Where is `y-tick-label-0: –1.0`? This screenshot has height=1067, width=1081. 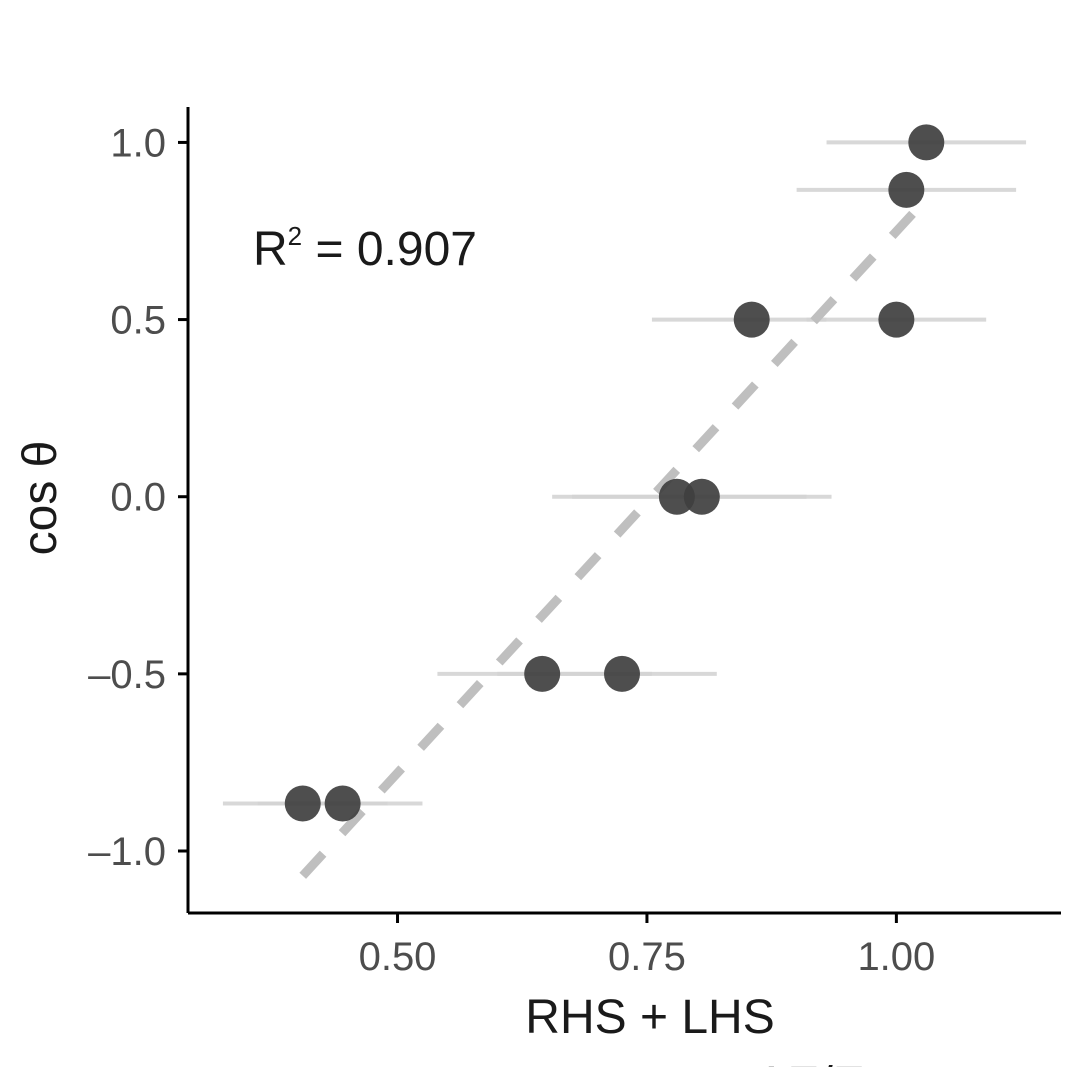 y-tick-label-0: –1.0 is located at coordinates (127, 852).